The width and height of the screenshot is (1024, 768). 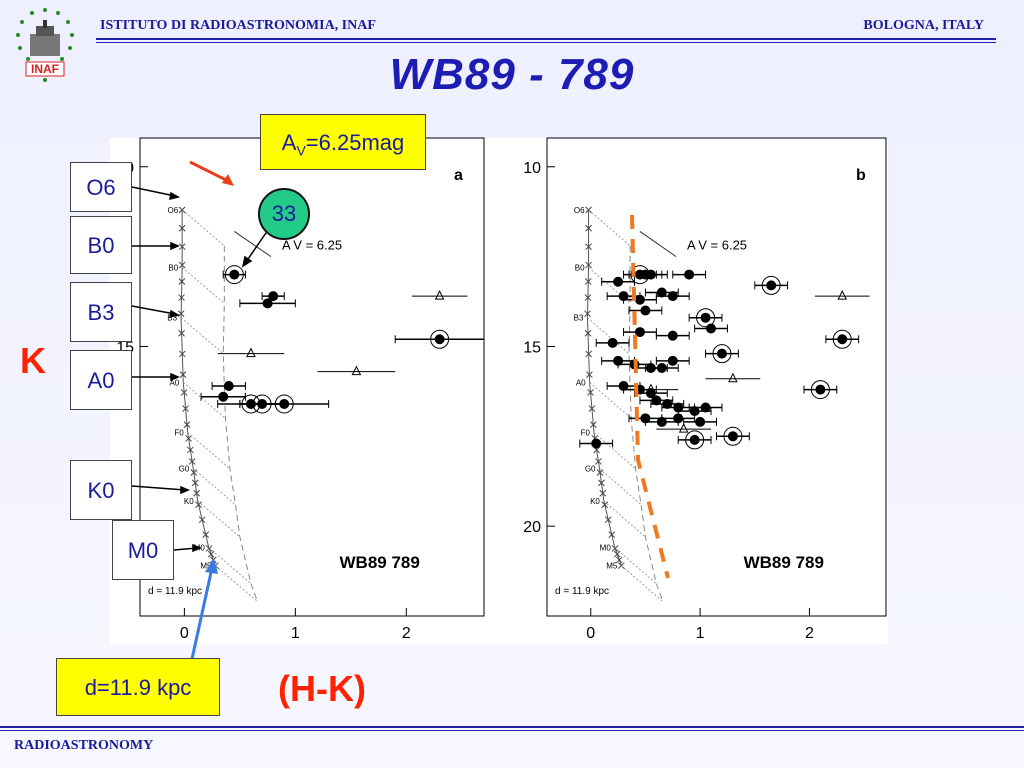 I want to click on x-tick-label: 0, so click(x=184, y=633).